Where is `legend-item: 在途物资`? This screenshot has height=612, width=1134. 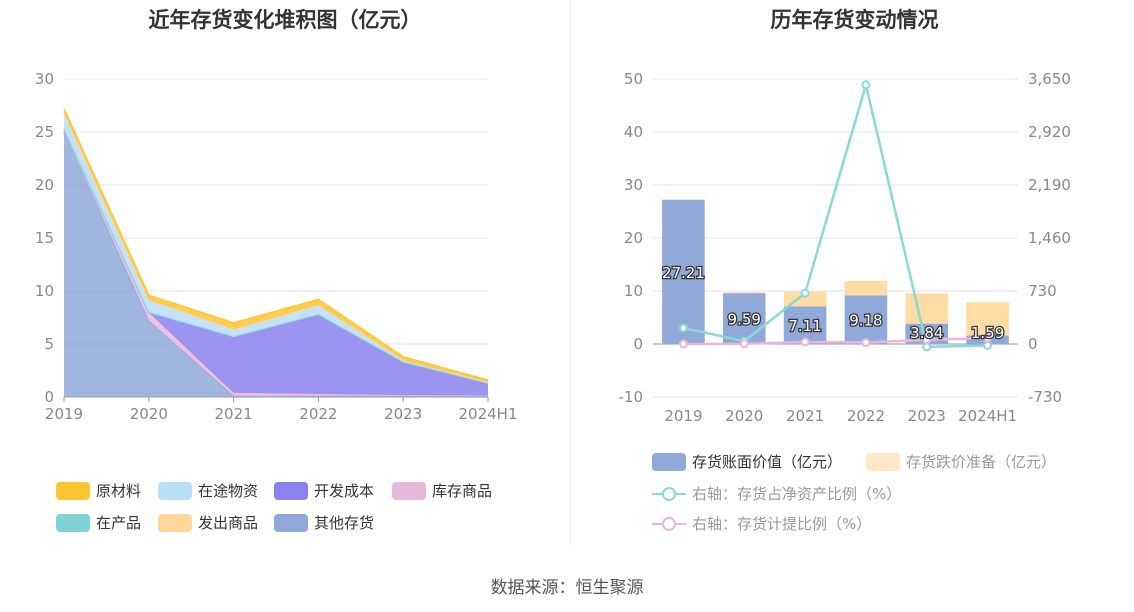 legend-item: 在途物资 is located at coordinates (208, 490).